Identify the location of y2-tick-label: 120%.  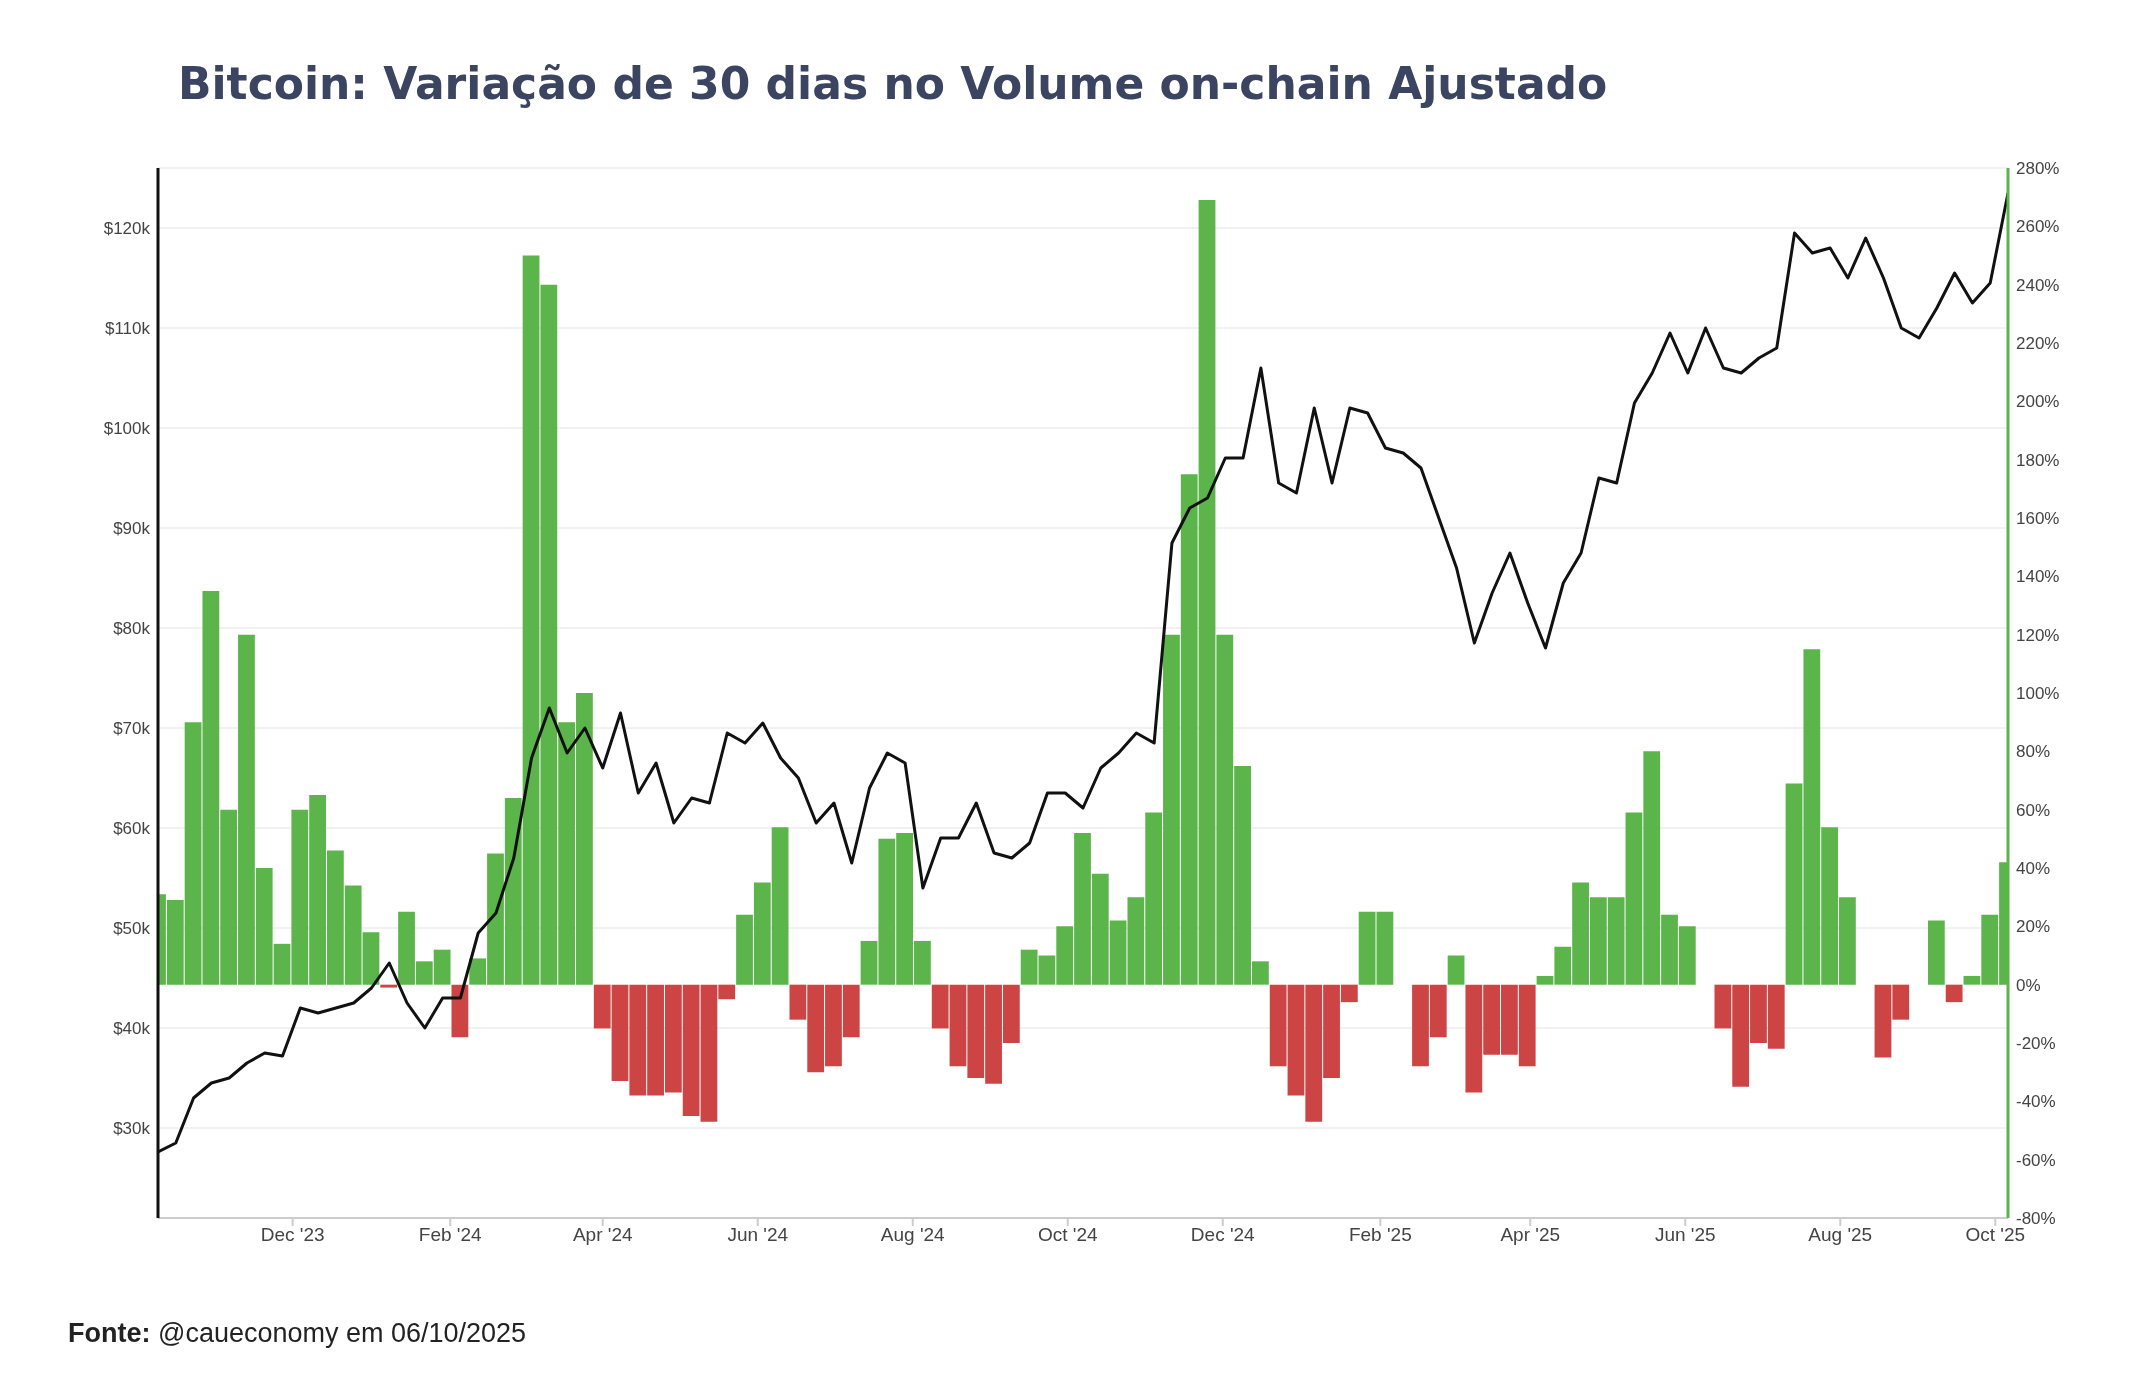
(2038, 635).